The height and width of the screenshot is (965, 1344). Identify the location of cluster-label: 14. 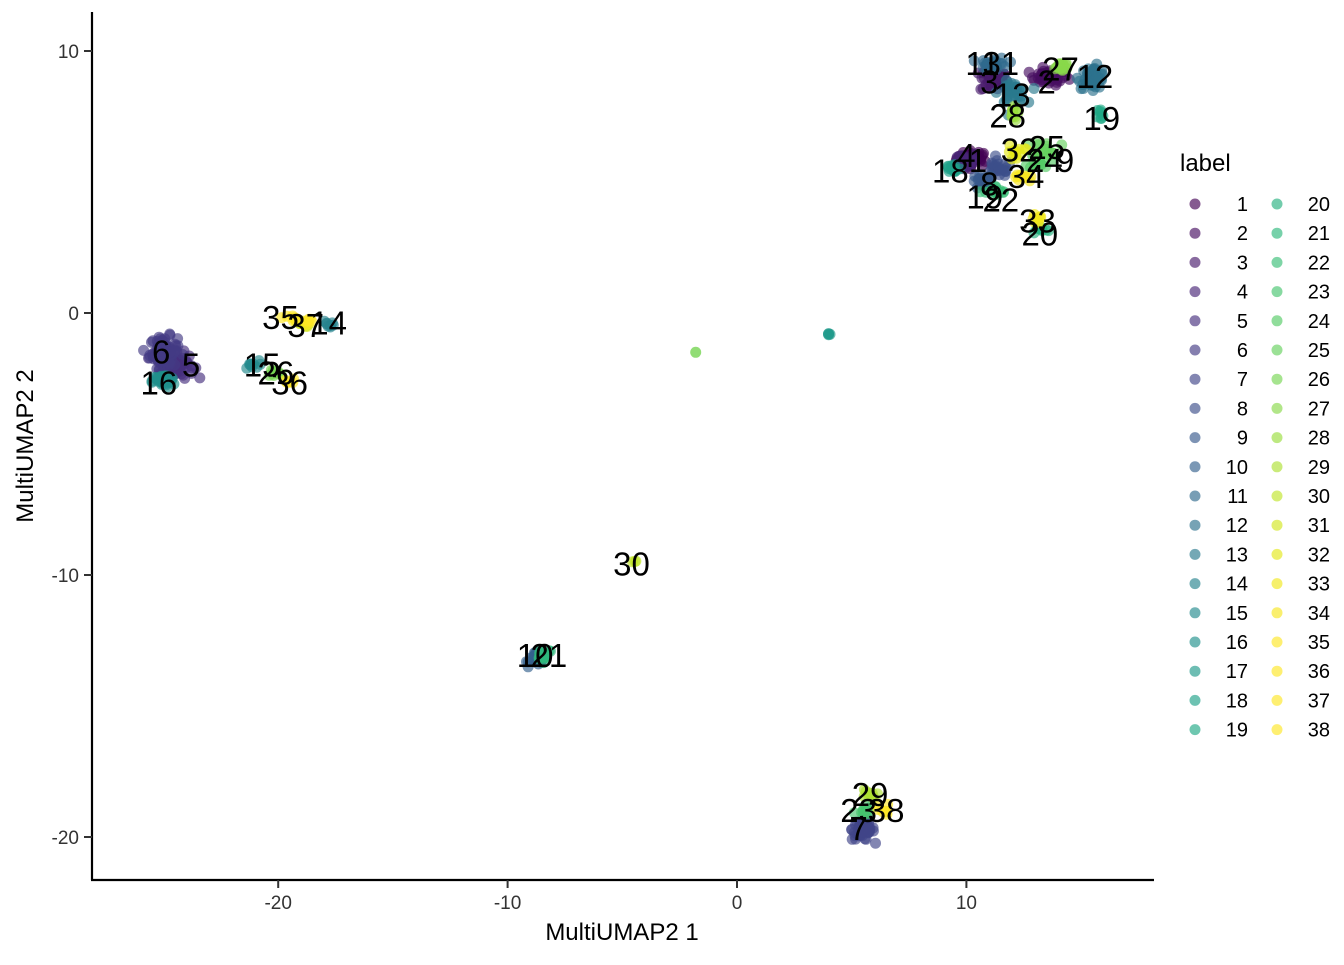
(328, 322).